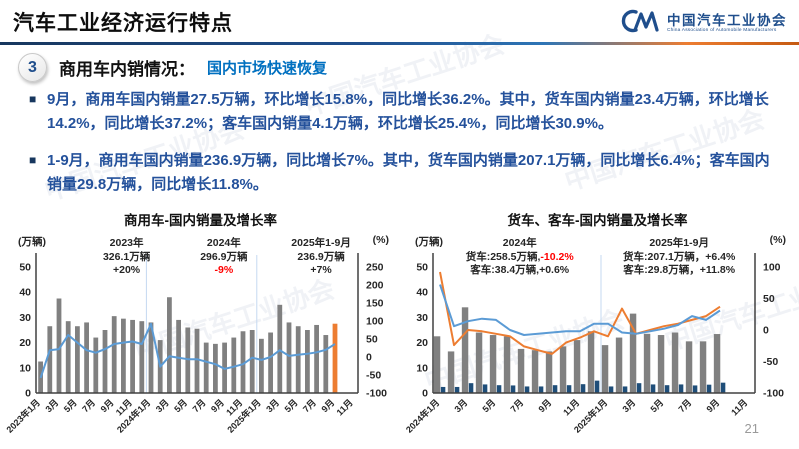  Describe the element at coordinates (773, 394) in the screenshot. I see `axis-tick-label: -100` at that location.